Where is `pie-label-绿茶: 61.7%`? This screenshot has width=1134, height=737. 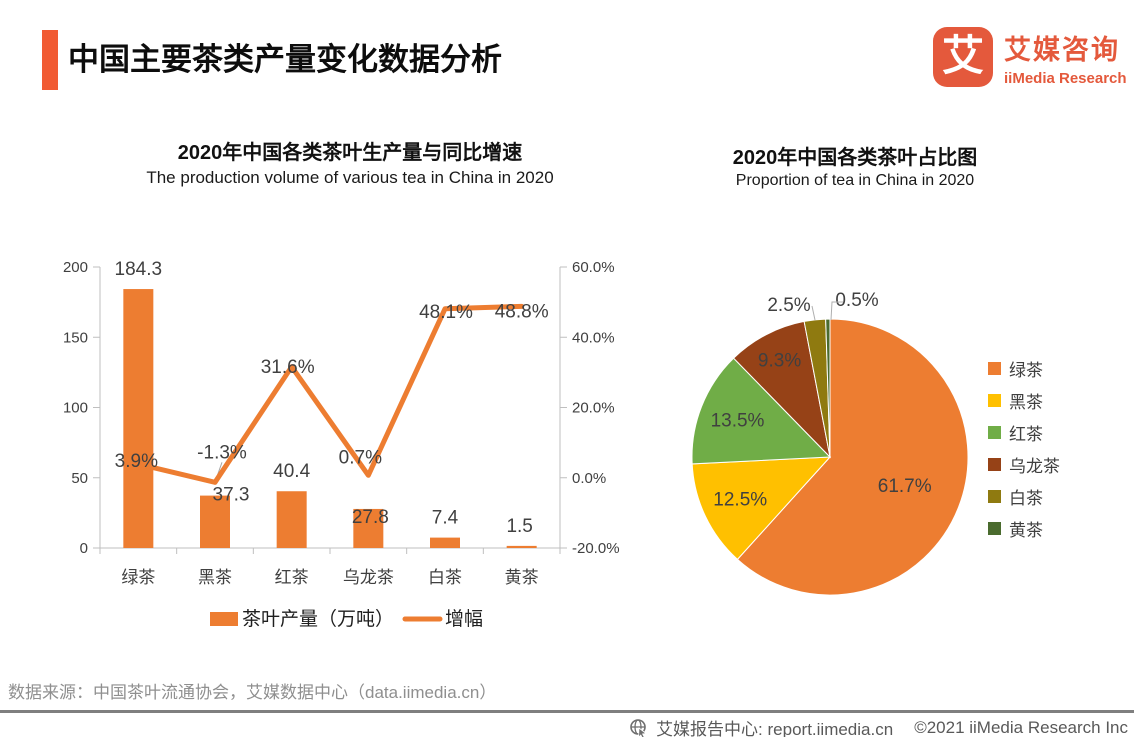
pie-label-绿茶: 61.7% is located at coordinates (905, 486).